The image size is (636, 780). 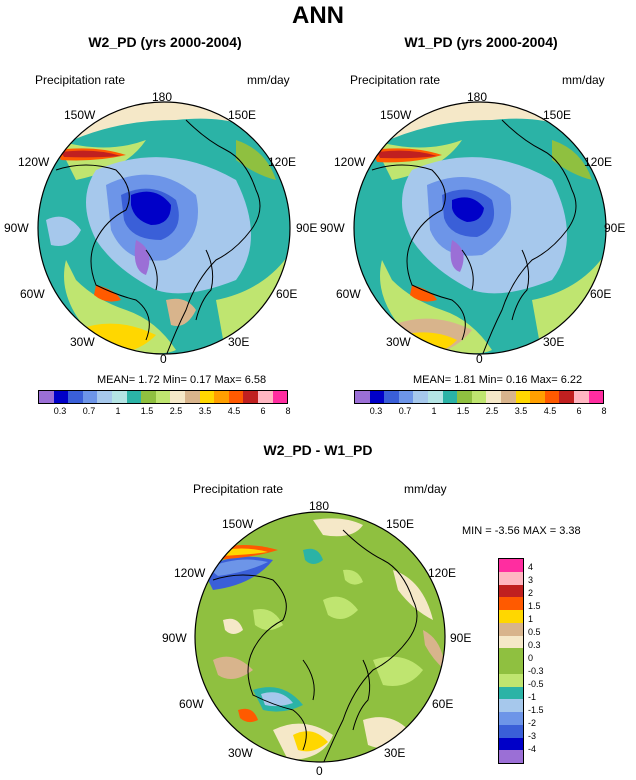 I want to click on panel-right-title: W1_PD (yrs 2000-2004), so click(x=481, y=42).